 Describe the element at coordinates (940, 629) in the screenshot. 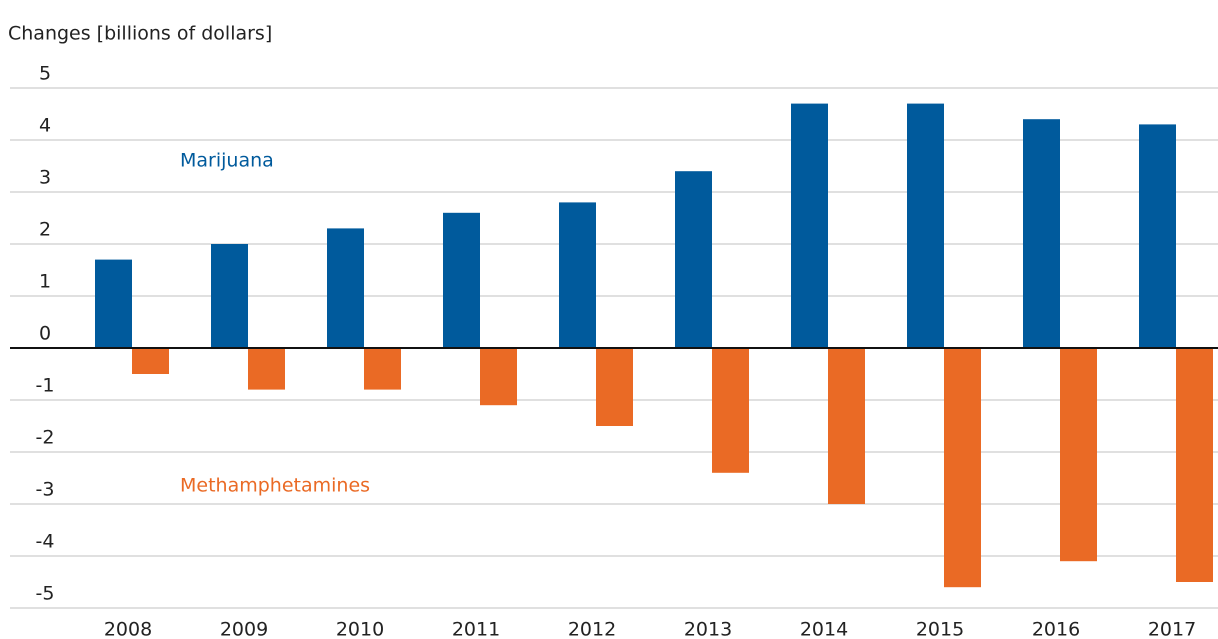

I see `x-tick-label: 2015` at that location.